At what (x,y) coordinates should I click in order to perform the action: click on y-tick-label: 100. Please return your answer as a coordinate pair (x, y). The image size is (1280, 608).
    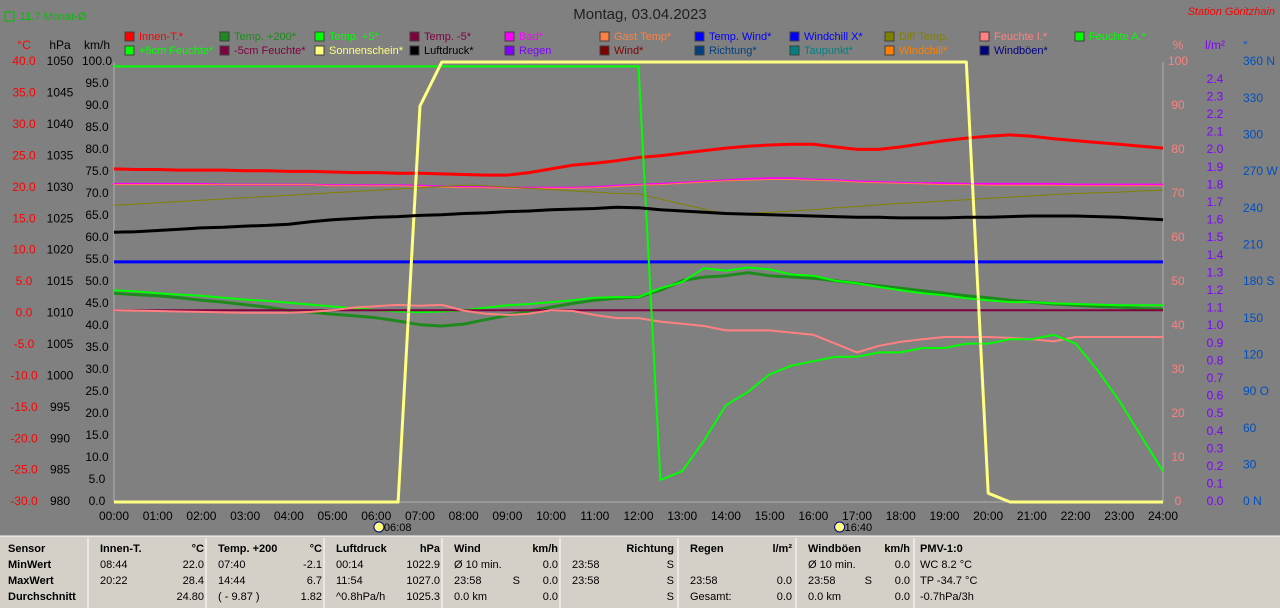
    Looking at the image, I should click on (1178, 61).